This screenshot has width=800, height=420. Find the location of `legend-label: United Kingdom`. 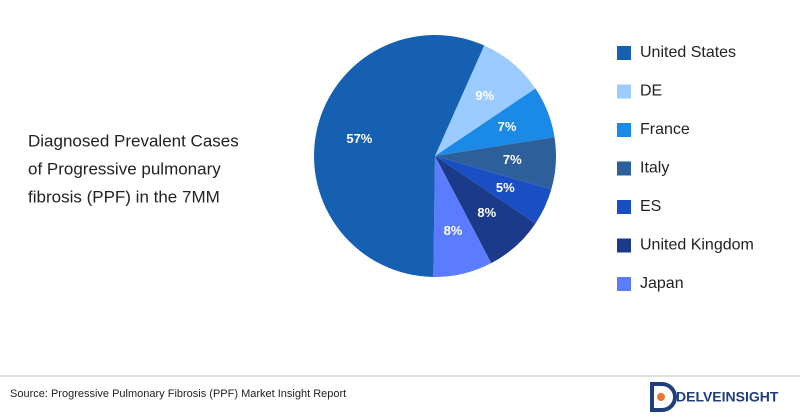

legend-label: United Kingdom is located at coordinates (697, 245).